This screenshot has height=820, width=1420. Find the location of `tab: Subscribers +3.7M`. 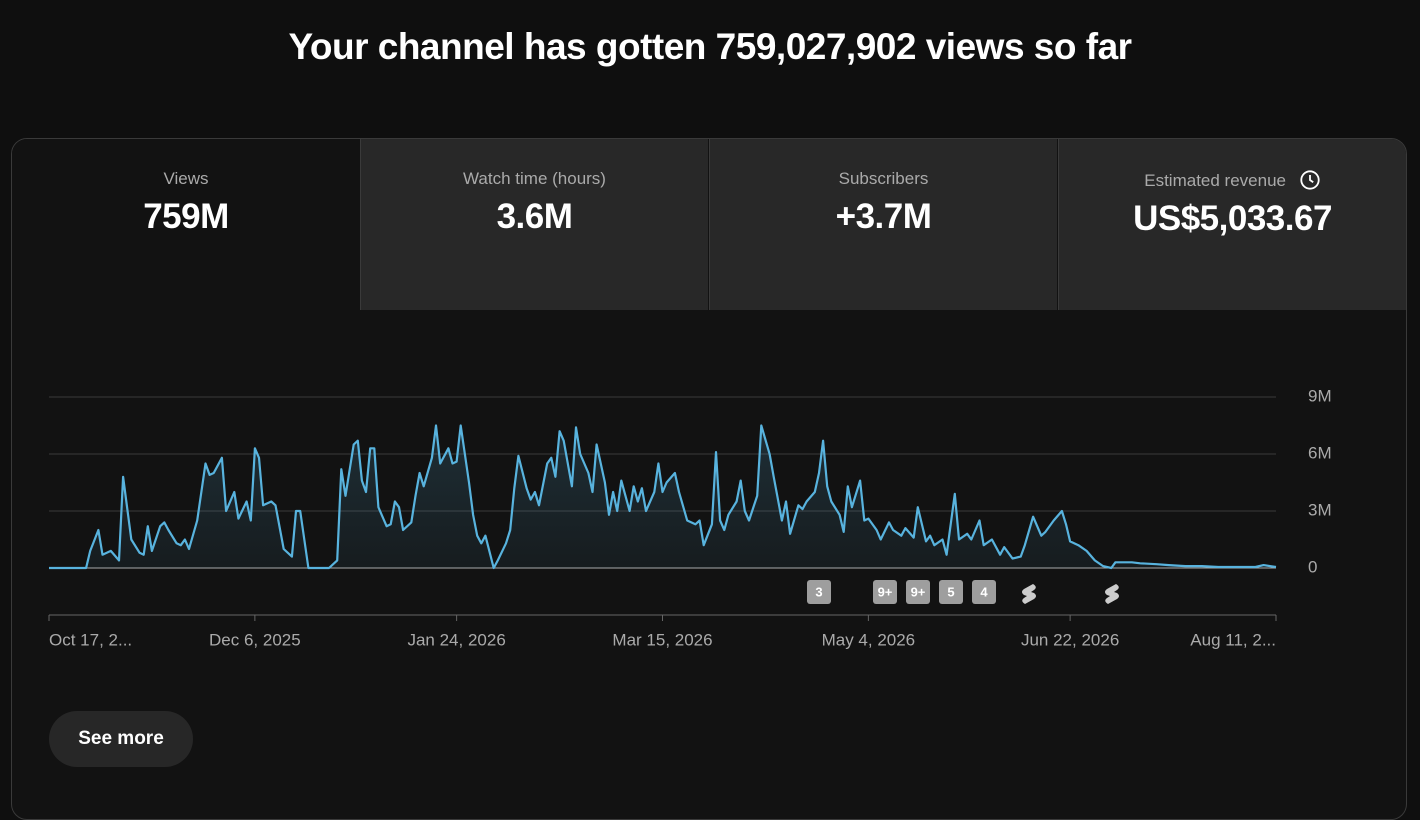

tab: Subscribers +3.7M is located at coordinates (883, 224).